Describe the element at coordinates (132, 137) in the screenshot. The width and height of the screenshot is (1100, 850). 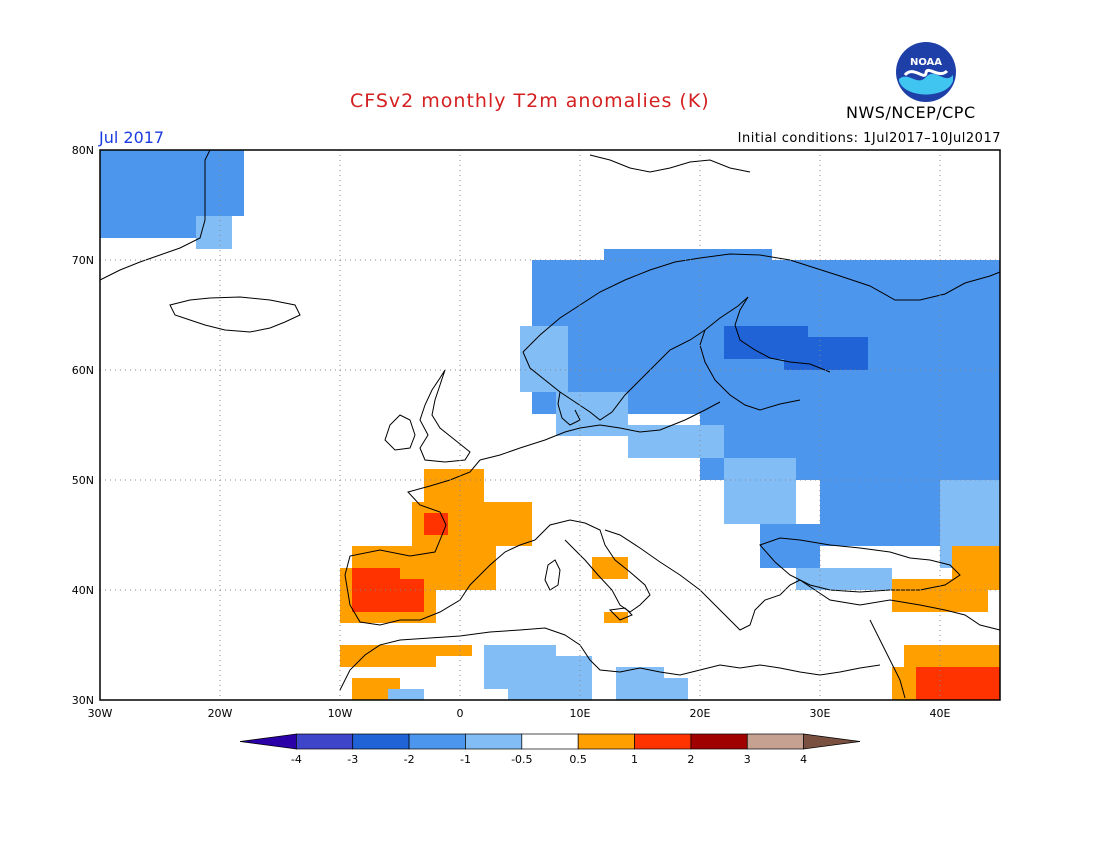
I see `forecast-month: Jul 2017` at that location.